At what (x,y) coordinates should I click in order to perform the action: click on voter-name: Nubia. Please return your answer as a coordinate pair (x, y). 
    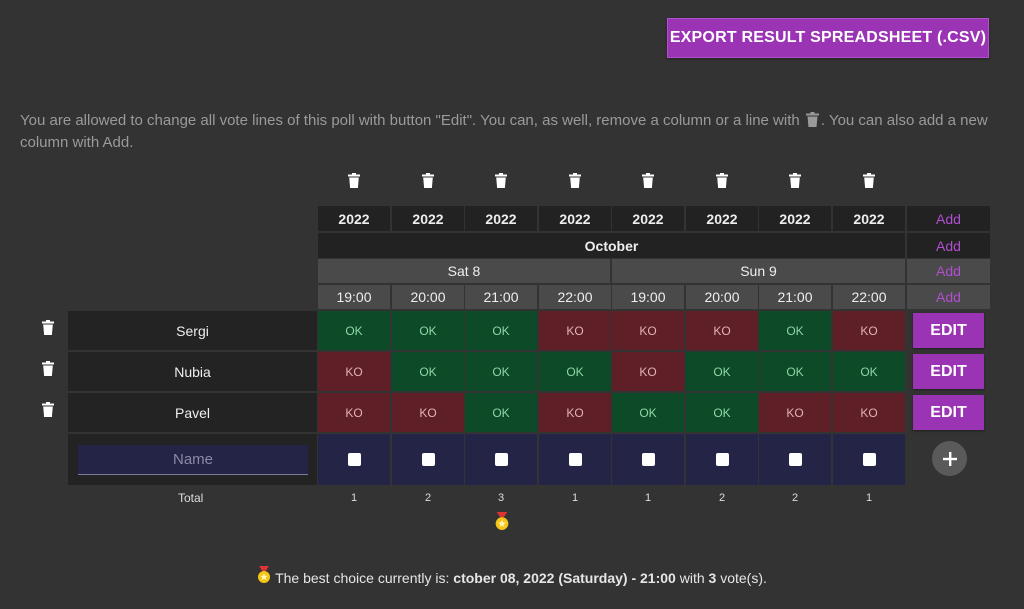
    Looking at the image, I should click on (192, 371).